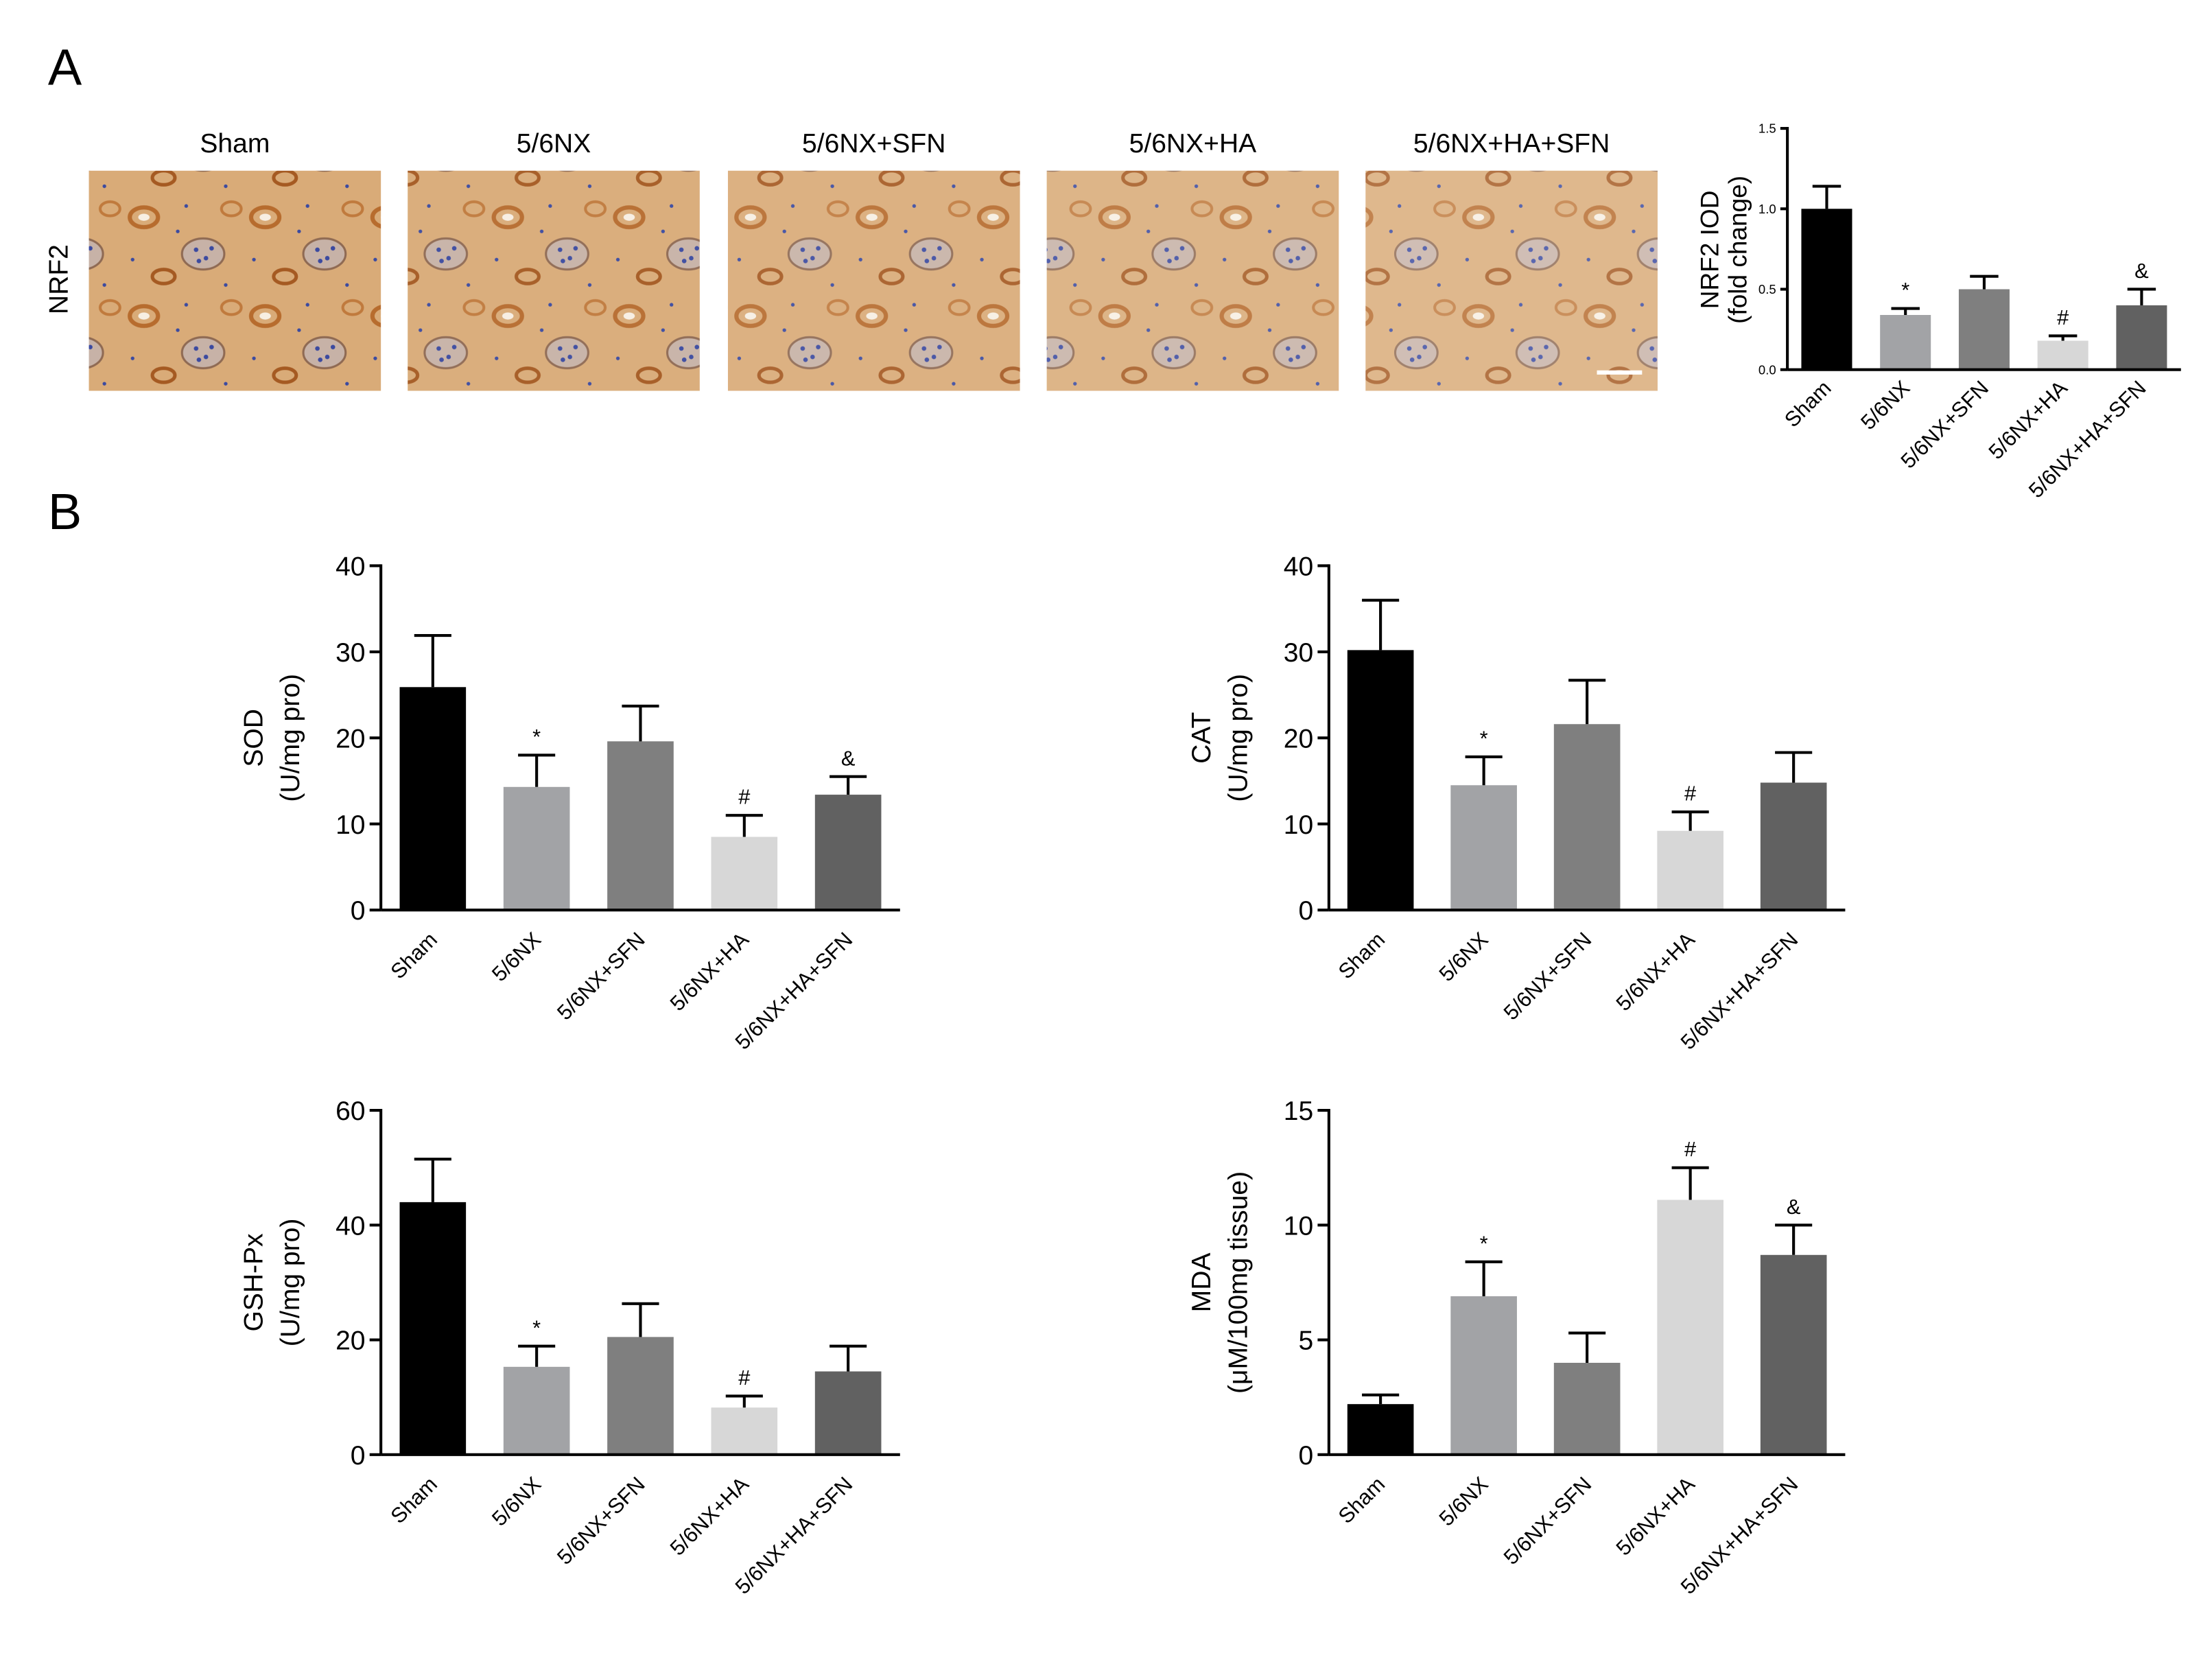 The width and height of the screenshot is (2212, 1662). I want to click on y-axis-label: CAT (U/mg pro), so click(1220, 738).